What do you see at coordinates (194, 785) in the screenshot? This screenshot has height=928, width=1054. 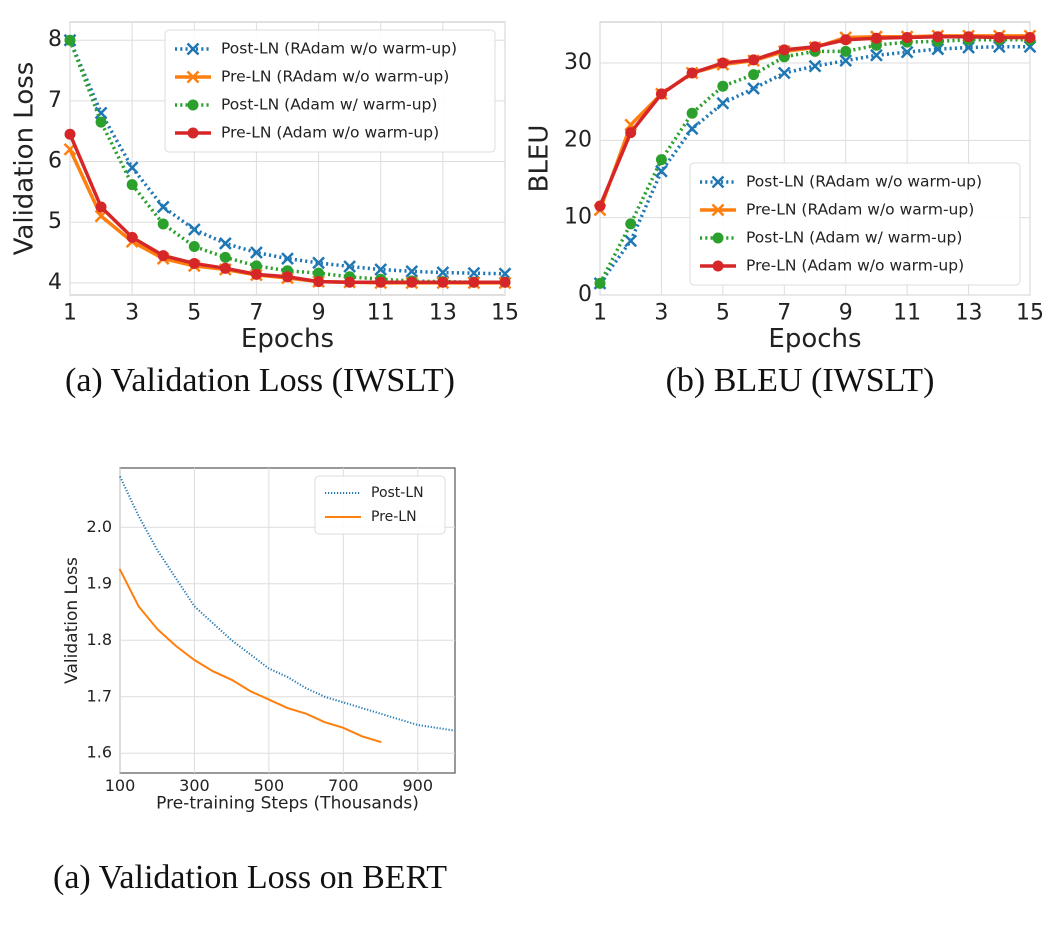 I see `x-tick-label: 300` at bounding box center [194, 785].